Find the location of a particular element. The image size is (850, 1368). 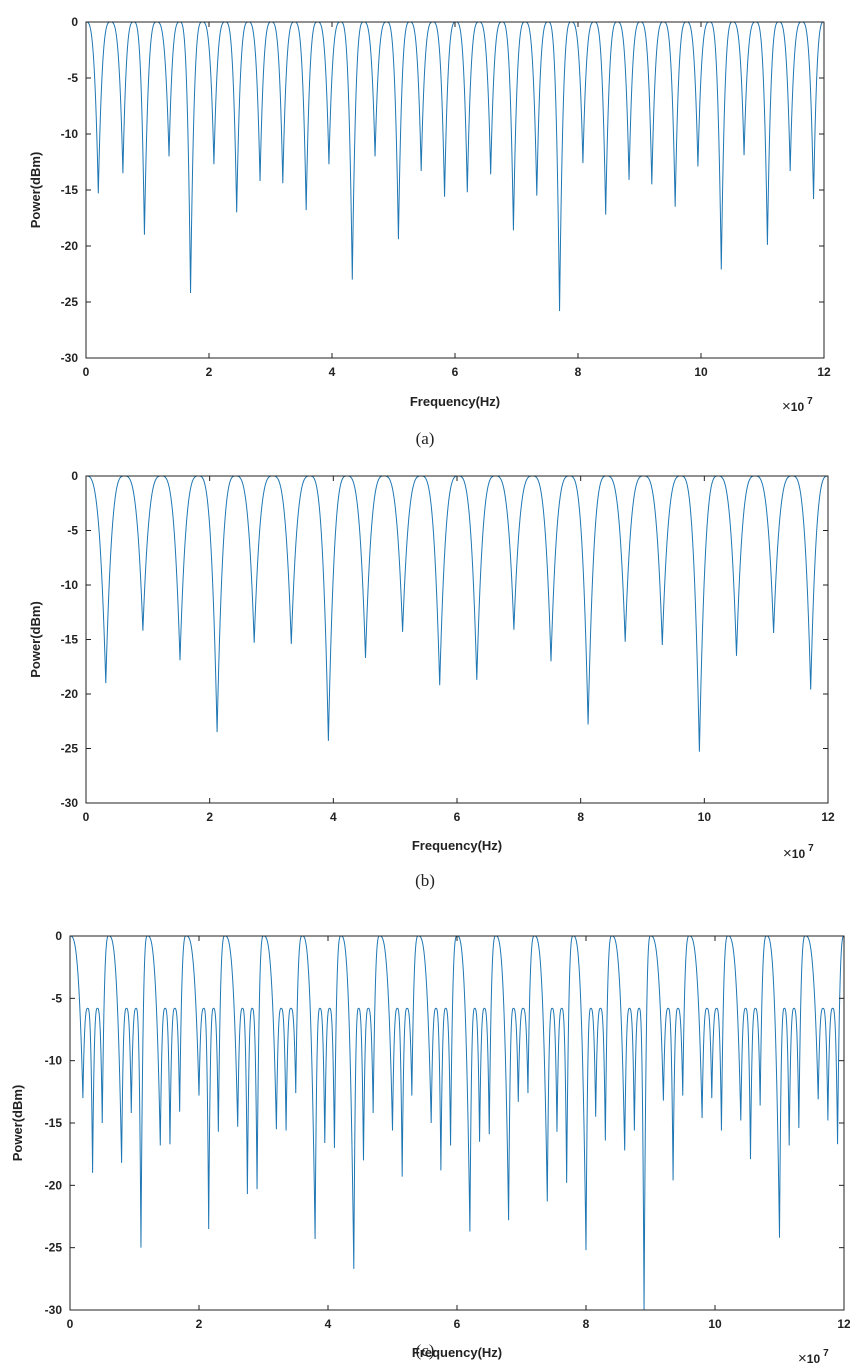

figure-caption-b: (b) is located at coordinates (425, 880).